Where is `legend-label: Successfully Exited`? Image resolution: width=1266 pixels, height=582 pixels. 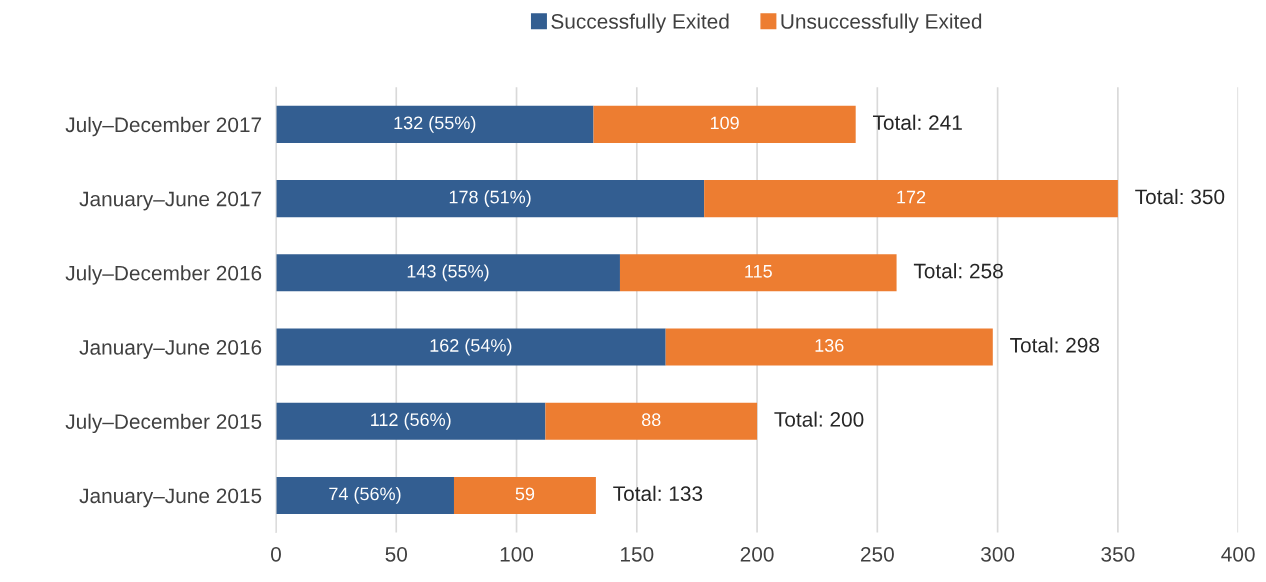
legend-label: Successfully Exited is located at coordinates (640, 23).